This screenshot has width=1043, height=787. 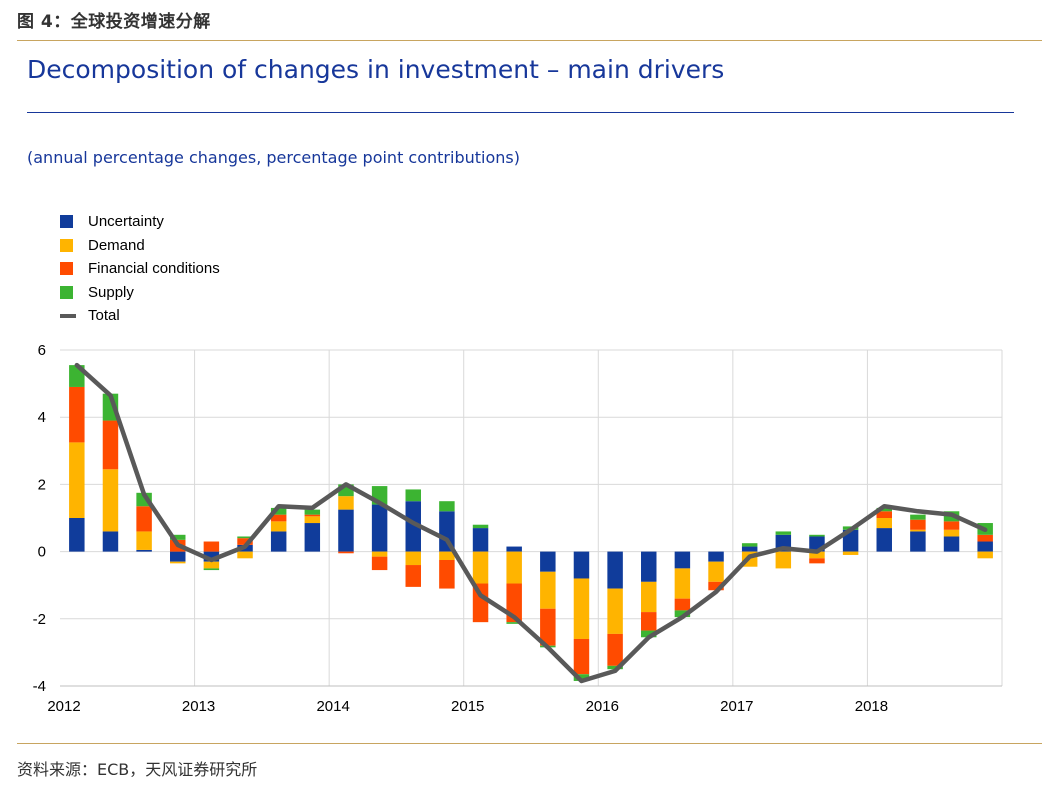 I want to click on source-note: 资料来源：ECB，天风证券研究所, so click(x=137, y=769).